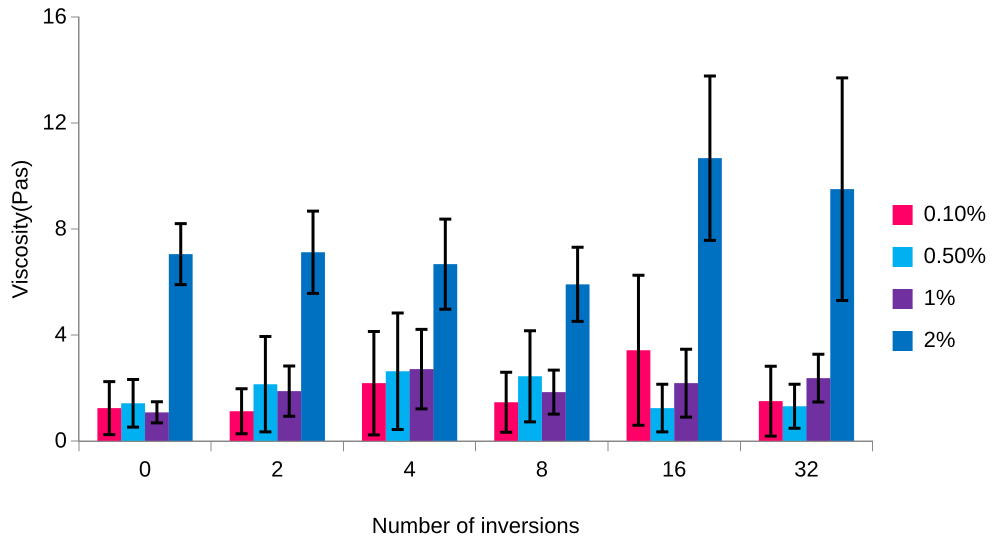  Describe the element at coordinates (54, 121) in the screenshot. I see `y-tick-label: 12` at that location.